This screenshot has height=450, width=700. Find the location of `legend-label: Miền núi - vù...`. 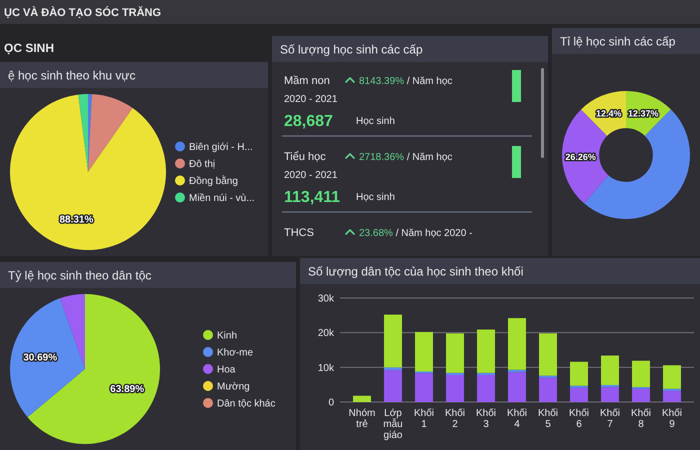

legend-label: Miền núi - vù... is located at coordinates (222, 198).